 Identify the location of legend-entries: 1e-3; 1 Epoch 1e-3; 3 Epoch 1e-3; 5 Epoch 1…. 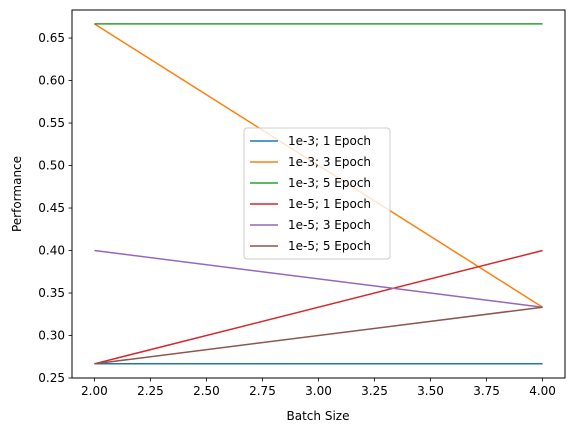
(310, 193).